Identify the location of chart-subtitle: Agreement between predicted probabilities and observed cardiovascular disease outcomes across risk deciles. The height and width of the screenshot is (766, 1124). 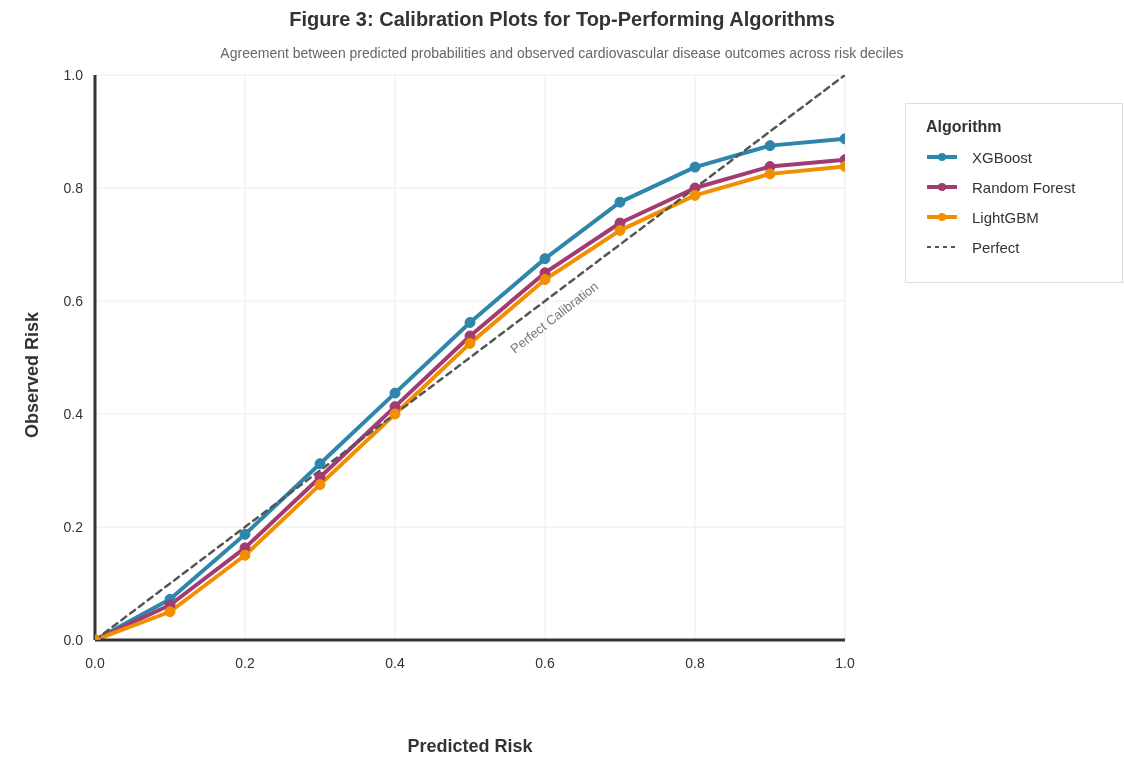
(562, 53).